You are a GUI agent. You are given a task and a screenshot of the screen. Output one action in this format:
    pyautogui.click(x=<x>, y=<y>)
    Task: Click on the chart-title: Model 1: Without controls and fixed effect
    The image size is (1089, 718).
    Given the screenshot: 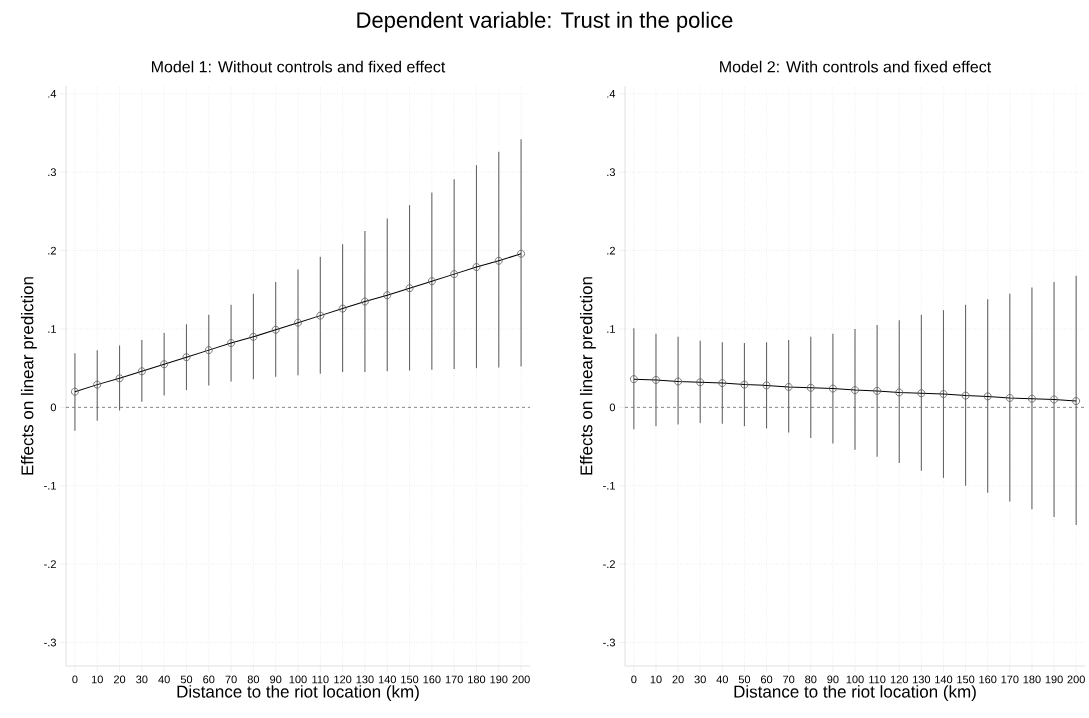 What is the action you would take?
    pyautogui.click(x=298, y=66)
    